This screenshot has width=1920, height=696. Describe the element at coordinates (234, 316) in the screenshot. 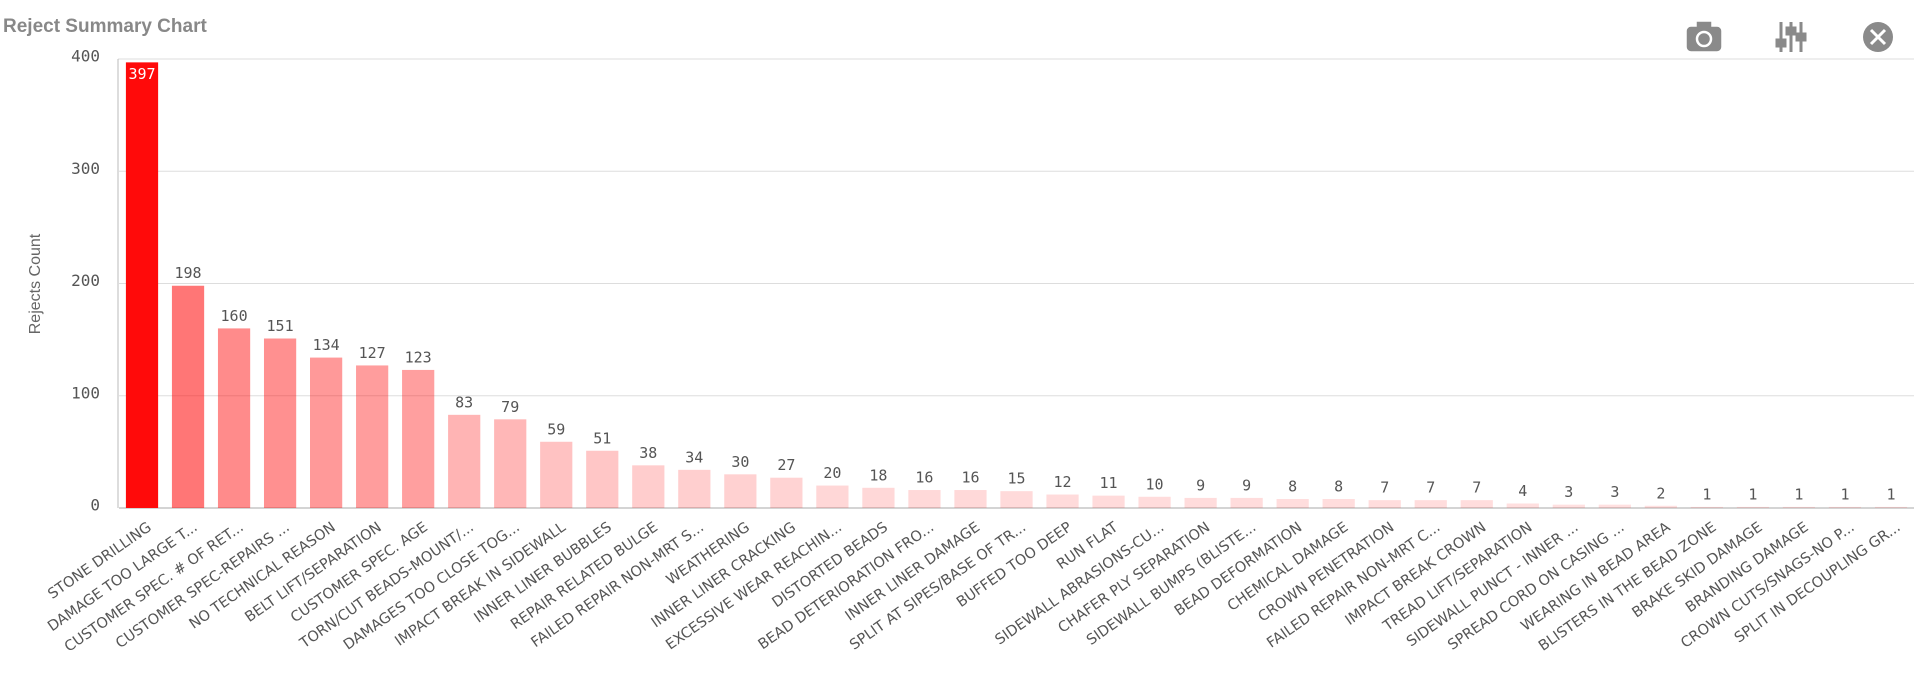

I see `value-label: 160` at that location.